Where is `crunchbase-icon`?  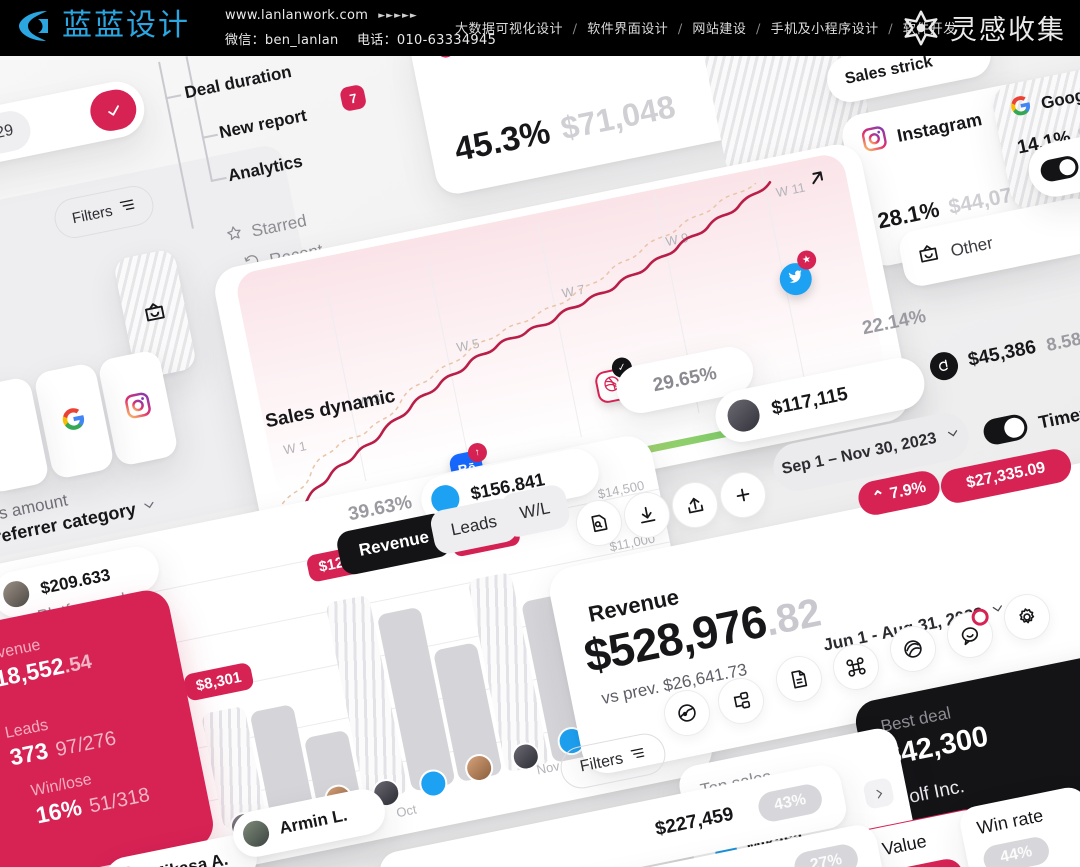
crunchbase-icon is located at coordinates (944, 366).